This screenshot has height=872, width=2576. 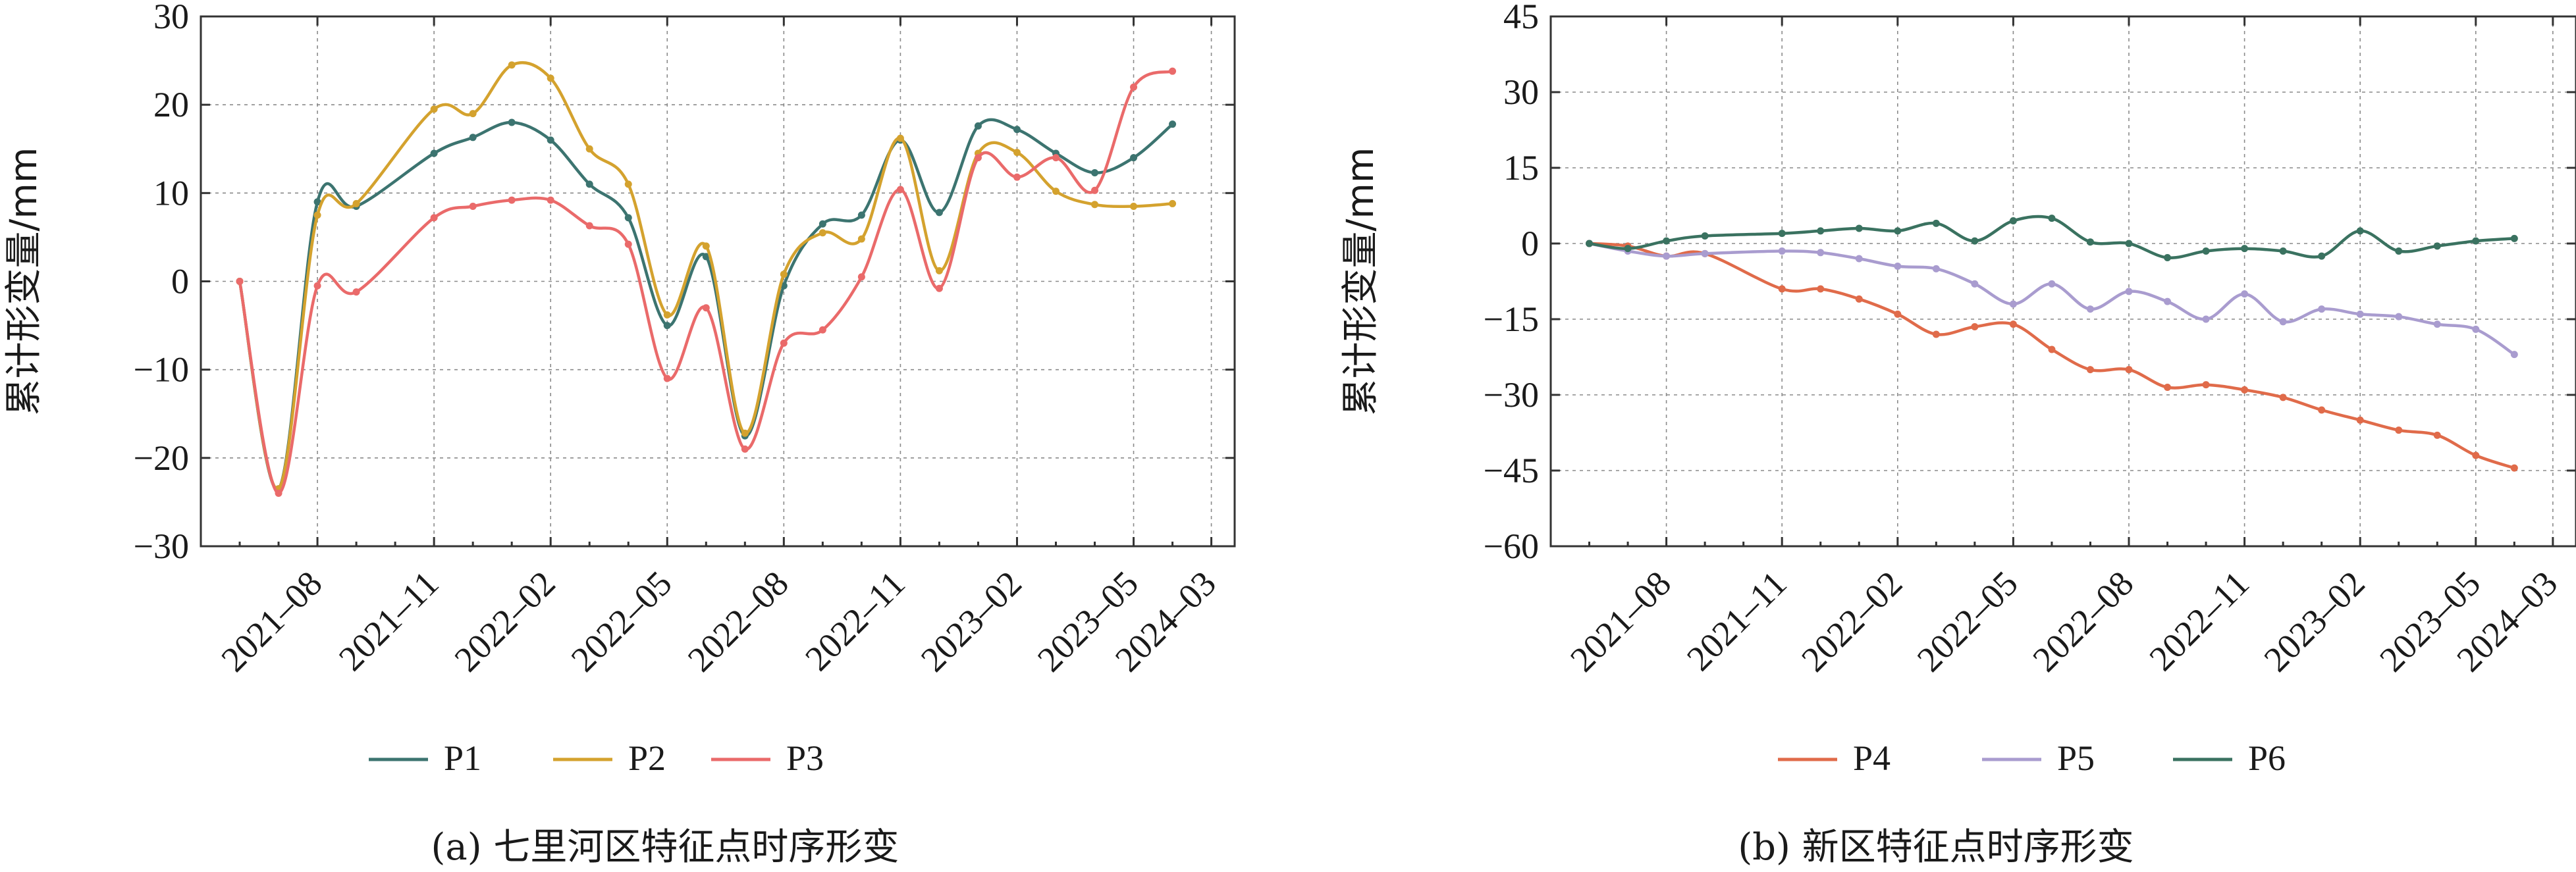 What do you see at coordinates (805, 758) in the screenshot?
I see `panel-a-legend-label-P3: P3` at bounding box center [805, 758].